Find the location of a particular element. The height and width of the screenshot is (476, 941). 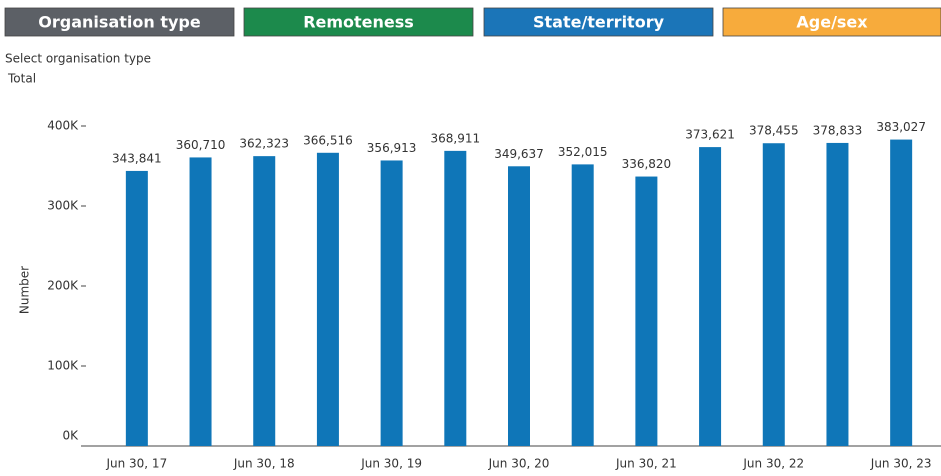

y-tick-label: 0K is located at coordinates (70, 436).